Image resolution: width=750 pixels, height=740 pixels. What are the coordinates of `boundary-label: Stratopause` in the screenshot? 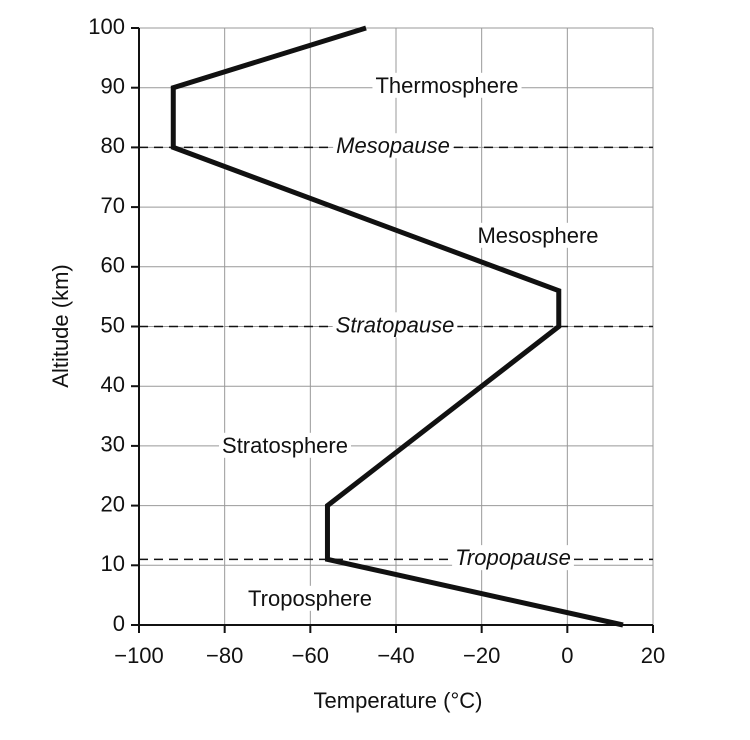 It's located at (395, 324).